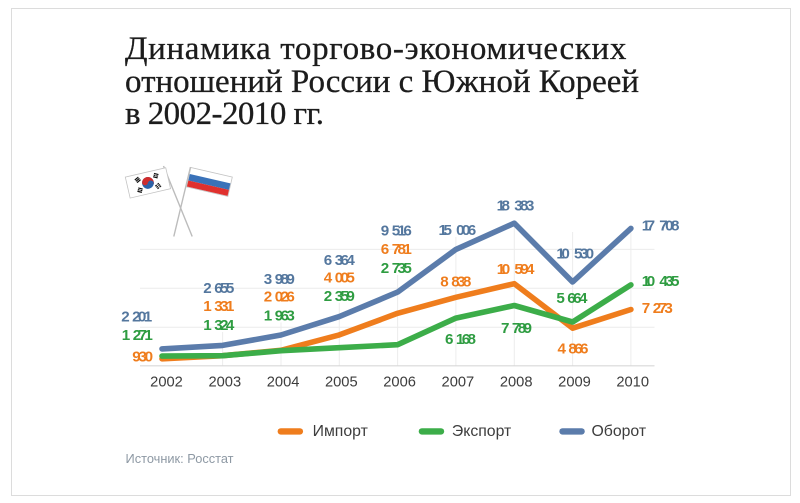 This screenshot has width=800, height=503. What do you see at coordinates (285, 316) in the screenshot?
I see `svg-text: 963` at bounding box center [285, 316].